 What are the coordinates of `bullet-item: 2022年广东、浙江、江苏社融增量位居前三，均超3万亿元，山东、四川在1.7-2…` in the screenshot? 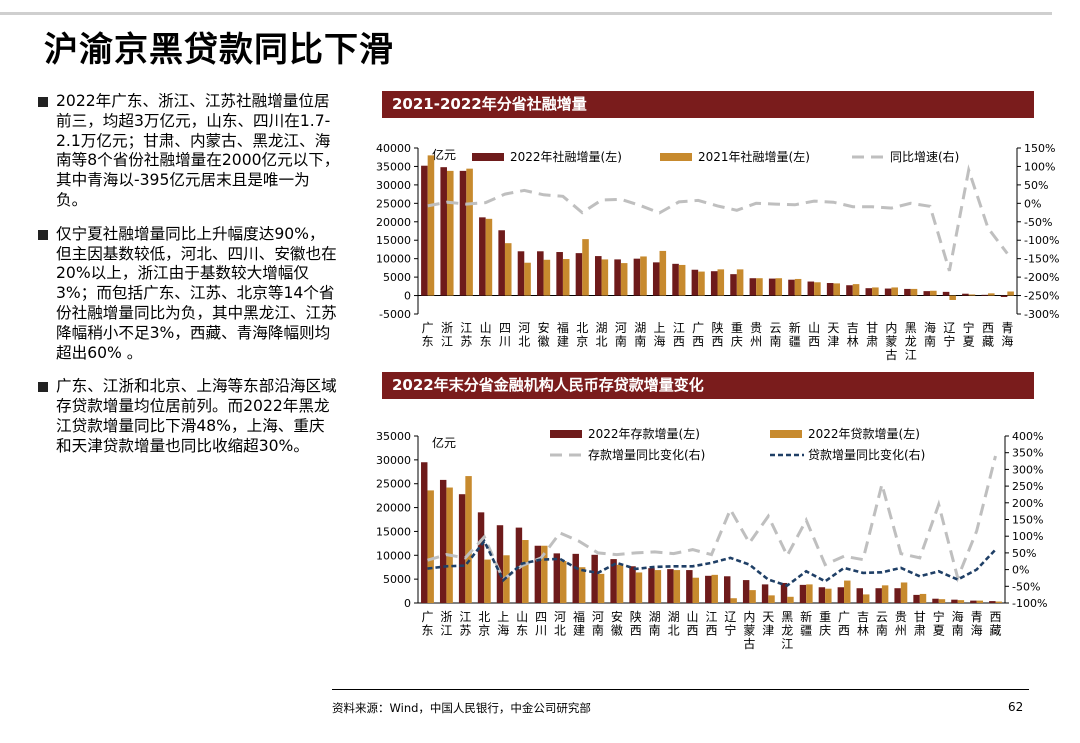 It's located at (189, 151).